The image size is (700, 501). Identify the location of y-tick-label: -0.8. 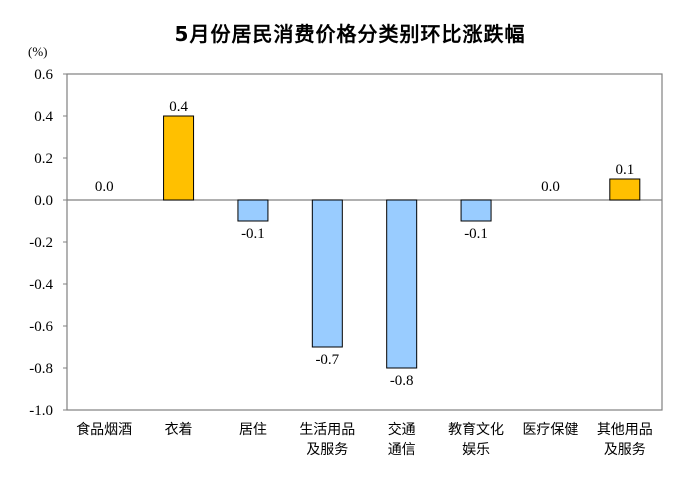
(41, 369).